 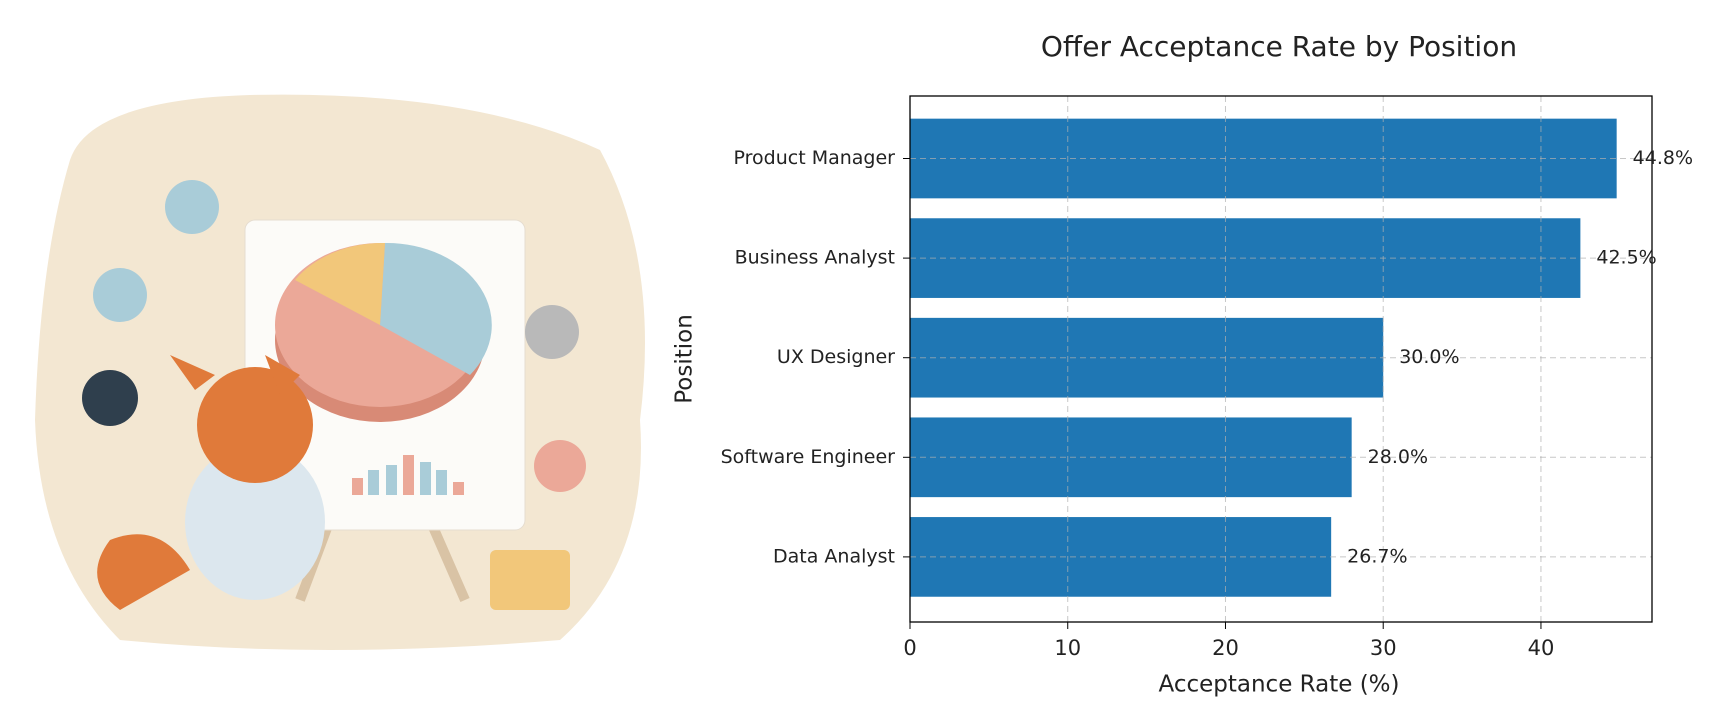 I want to click on y-tick-label: Business Analyst, so click(x=815, y=258).